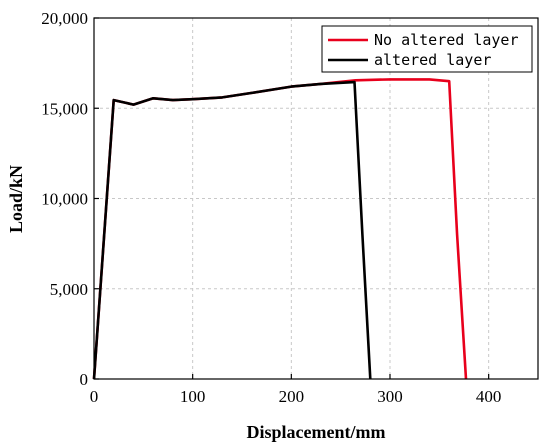 This screenshot has width=550, height=446. What do you see at coordinates (432, 60) in the screenshot?
I see `legend-label-1: altered layer` at bounding box center [432, 60].